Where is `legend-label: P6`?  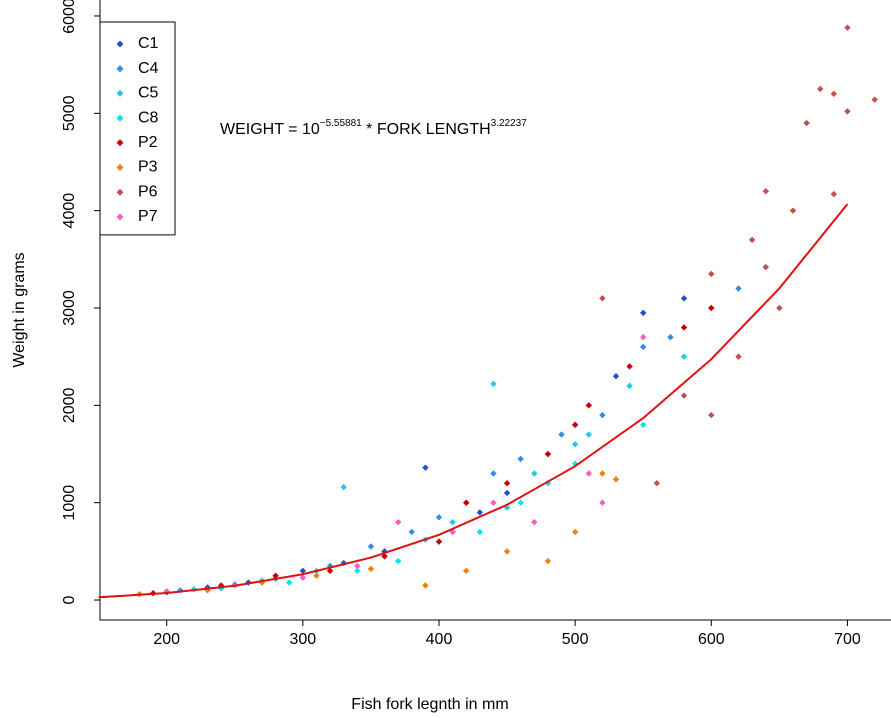
legend-label: P6 is located at coordinates (148, 191).